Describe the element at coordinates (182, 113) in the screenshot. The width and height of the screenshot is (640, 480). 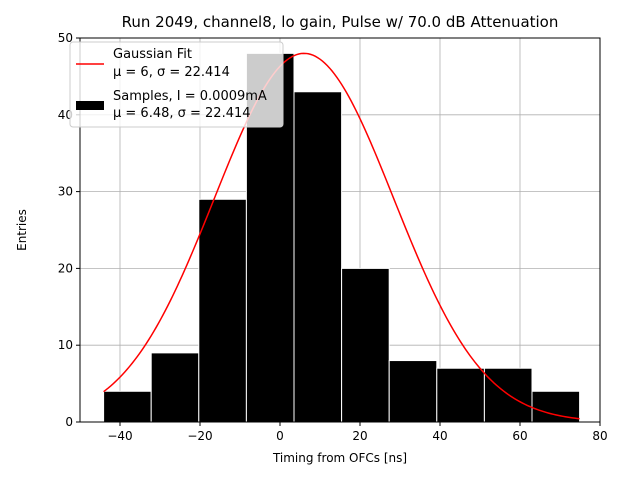
I see `legend-samples-stats: μ = 6.48, σ = 22.414` at that location.